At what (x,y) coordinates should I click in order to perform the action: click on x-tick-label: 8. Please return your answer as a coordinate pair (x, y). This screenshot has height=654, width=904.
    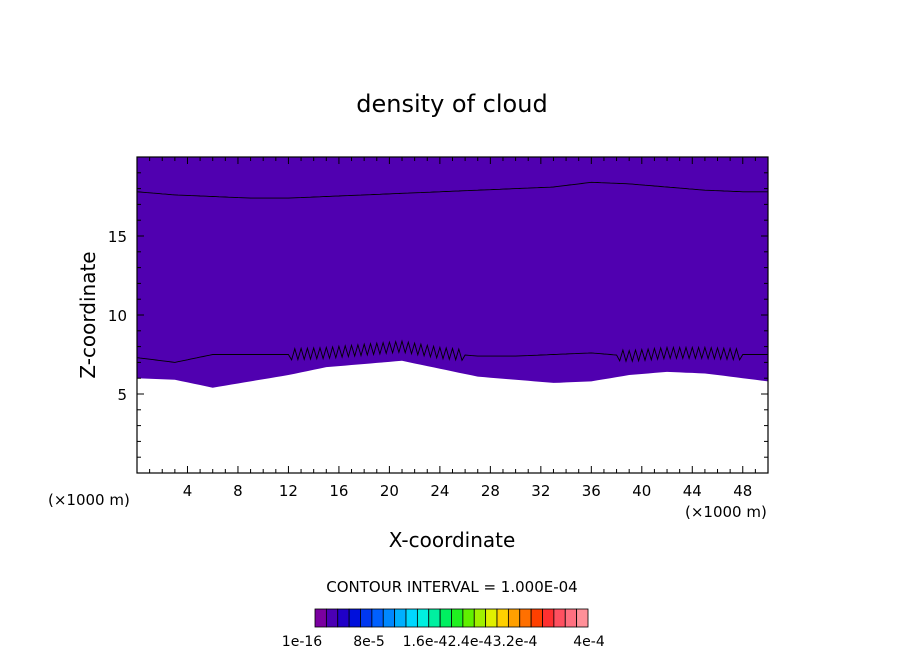
    Looking at the image, I should click on (238, 491).